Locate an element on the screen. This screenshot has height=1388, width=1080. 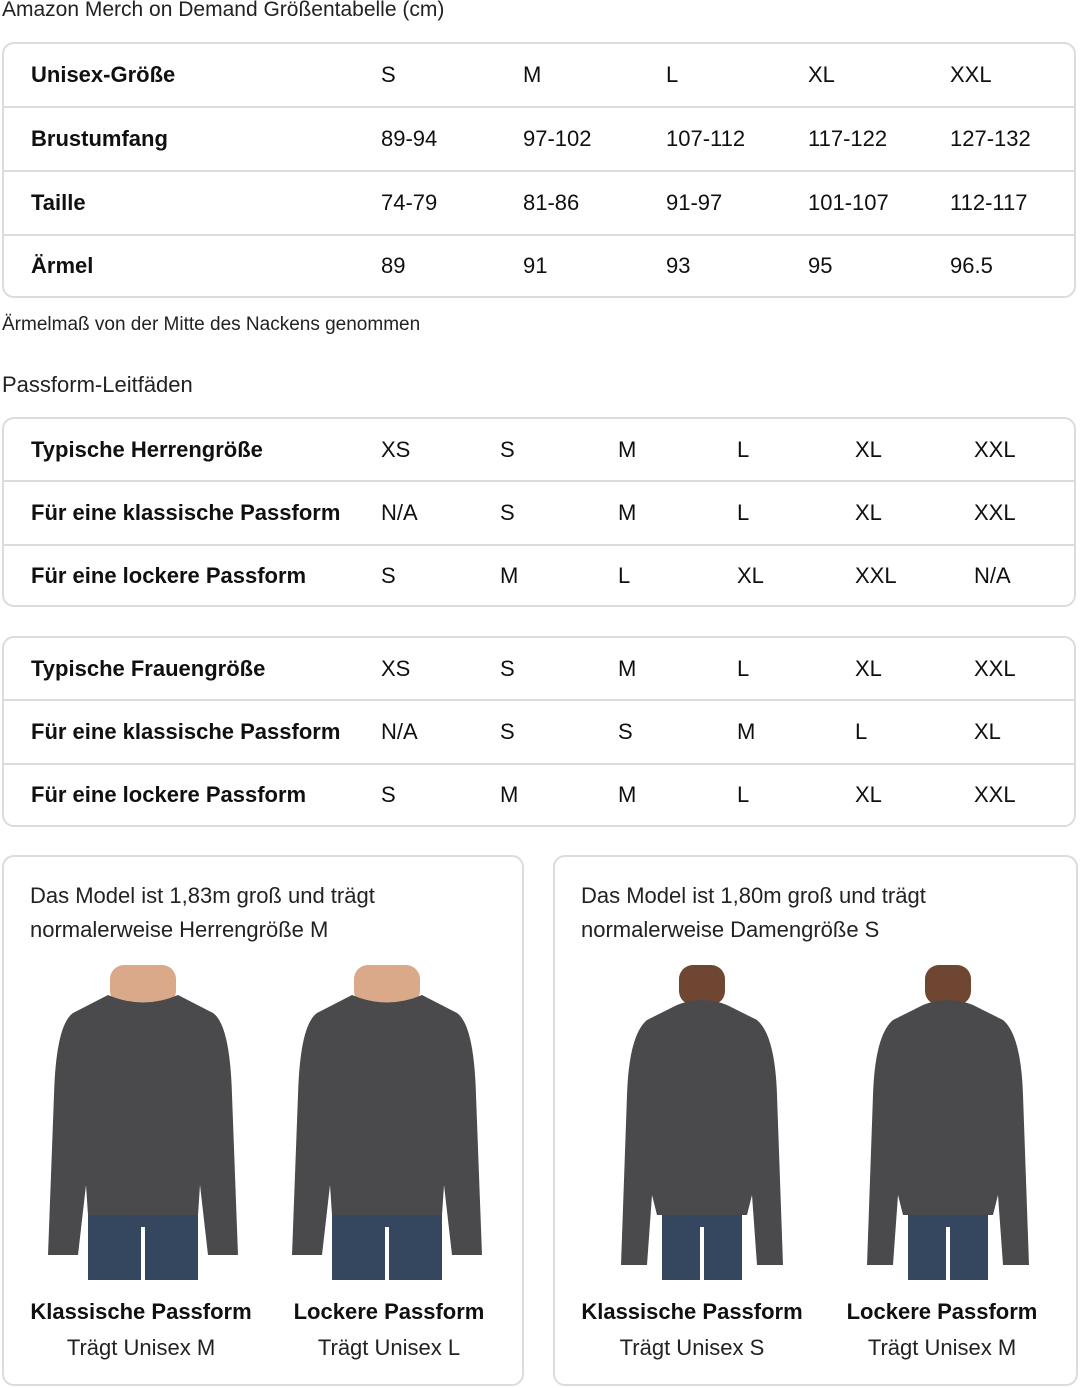
table-row: Für eine lockere Passform S M M L XL XXL is located at coordinates (539, 794).